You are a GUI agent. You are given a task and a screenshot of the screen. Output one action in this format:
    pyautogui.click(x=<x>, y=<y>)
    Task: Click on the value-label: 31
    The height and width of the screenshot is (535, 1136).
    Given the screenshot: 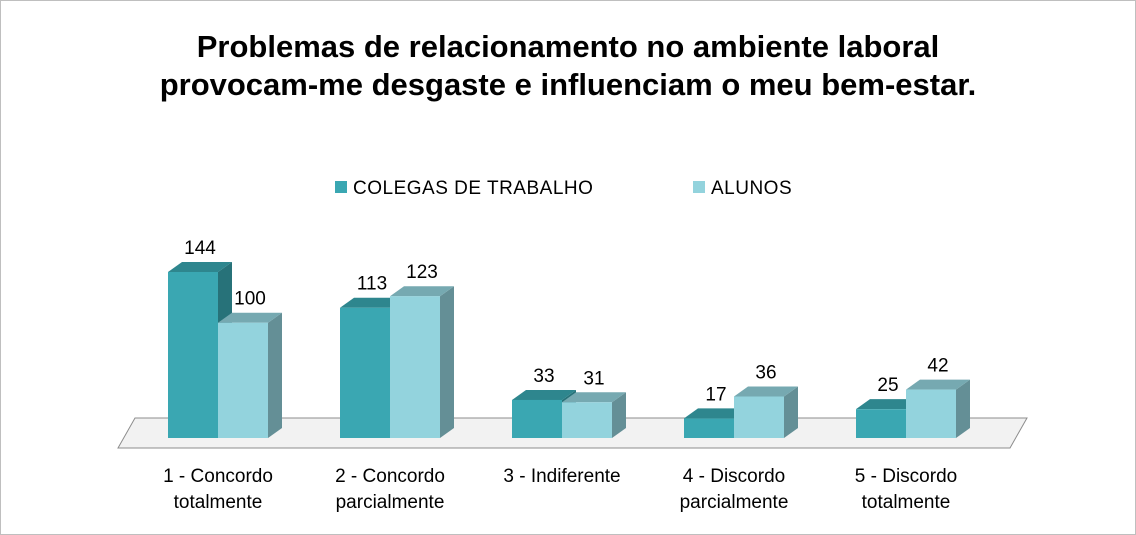 What is the action you would take?
    pyautogui.click(x=593, y=378)
    